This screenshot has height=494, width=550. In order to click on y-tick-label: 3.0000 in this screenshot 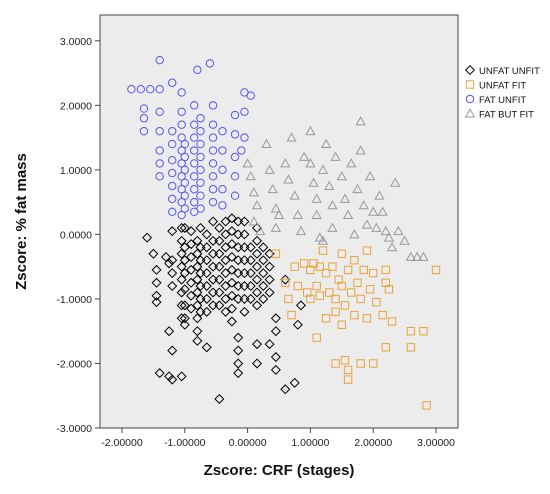, I will do `click(76, 42)`.